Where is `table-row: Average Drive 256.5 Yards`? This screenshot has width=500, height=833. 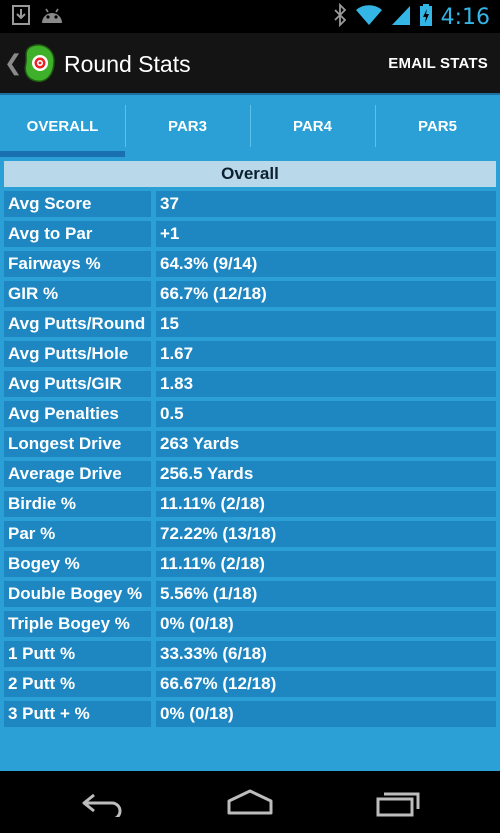
table-row: Average Drive 256.5 Yards is located at coordinates (250, 474).